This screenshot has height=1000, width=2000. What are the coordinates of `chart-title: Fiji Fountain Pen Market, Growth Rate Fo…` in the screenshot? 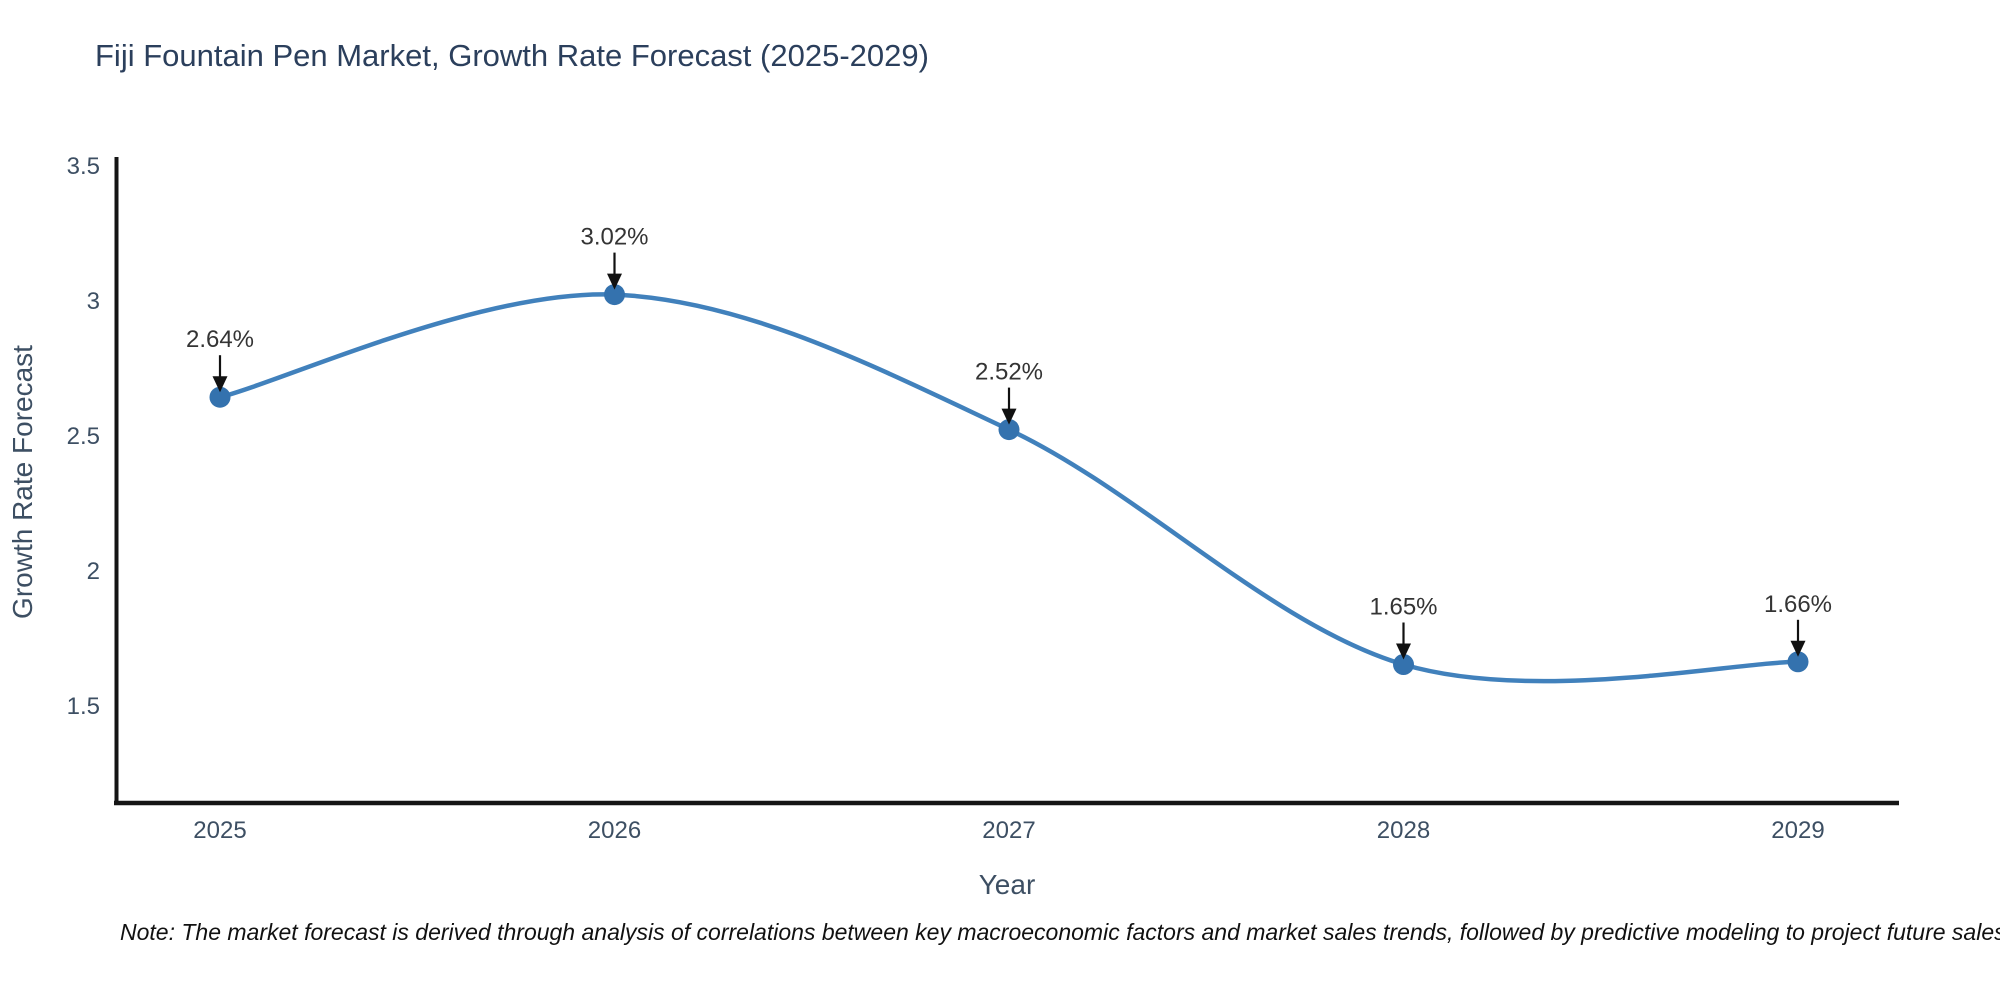 It's located at (512, 55).